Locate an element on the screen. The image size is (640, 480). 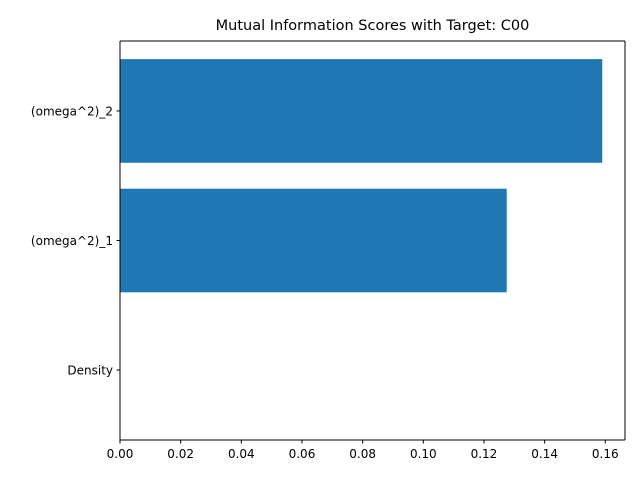
x-tick-label: 0.08 is located at coordinates (362, 454).